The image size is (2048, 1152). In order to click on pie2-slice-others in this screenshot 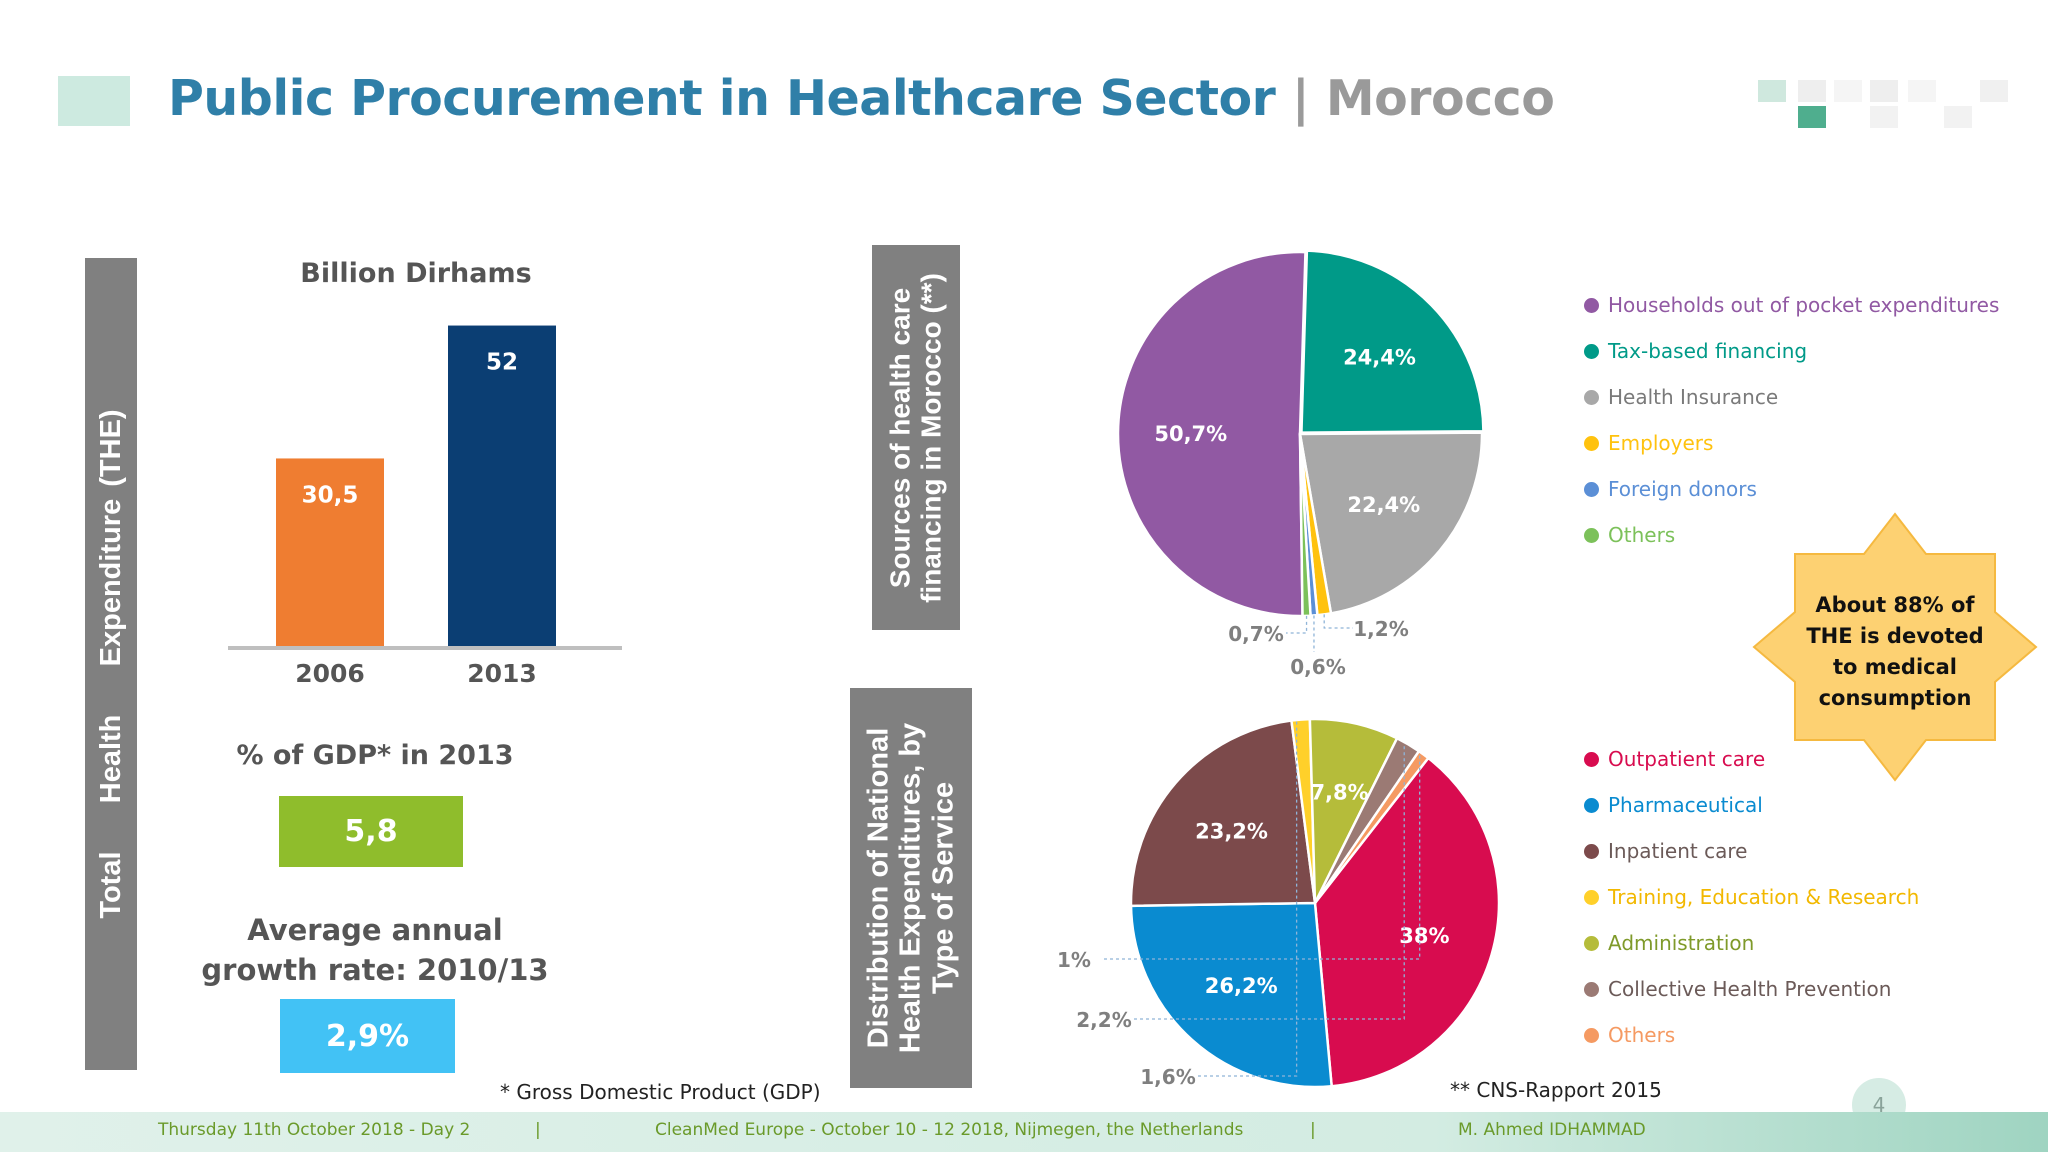, I will do `click(1372, 826)`.